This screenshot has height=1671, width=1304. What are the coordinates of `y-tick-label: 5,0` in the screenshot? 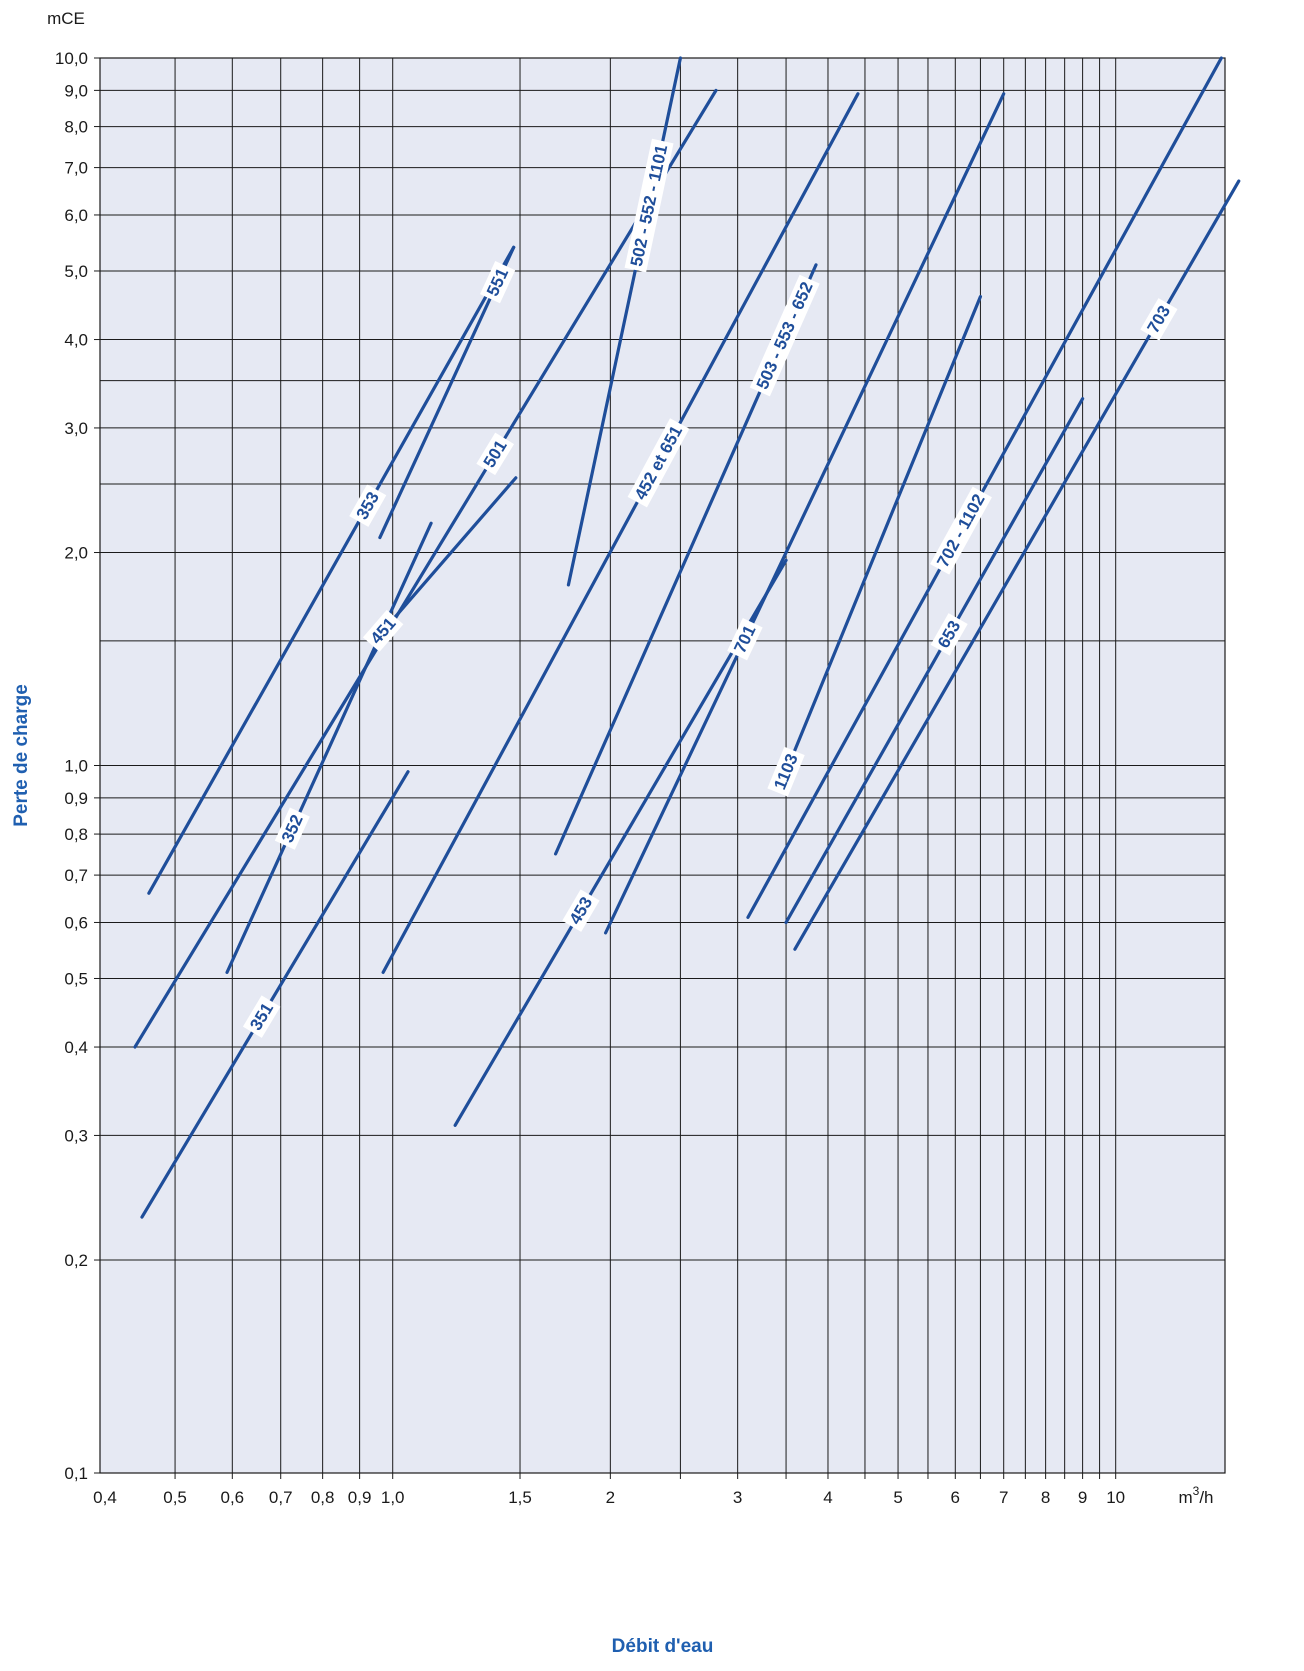 It's located at (76, 271).